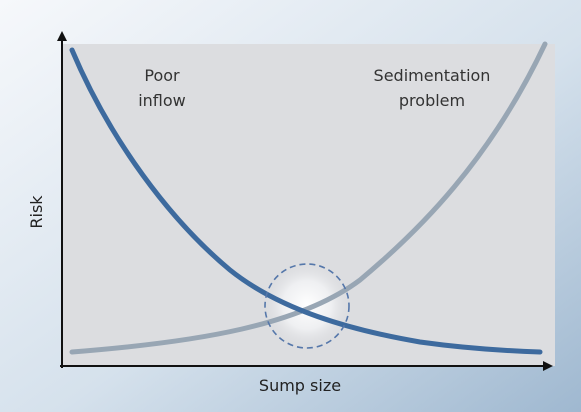 The height and width of the screenshot is (412, 581). Describe the element at coordinates (300, 385) in the screenshot. I see `x-axis-label: Sump size` at that location.